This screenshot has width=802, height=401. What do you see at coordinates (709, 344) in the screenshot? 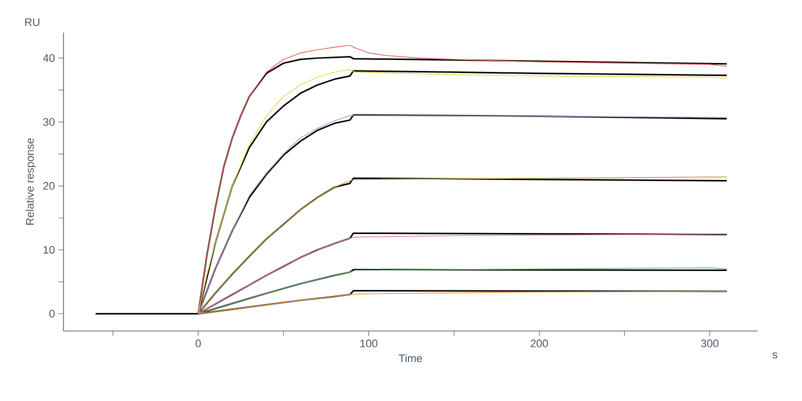
I see `x-tick-label: 300` at bounding box center [709, 344].